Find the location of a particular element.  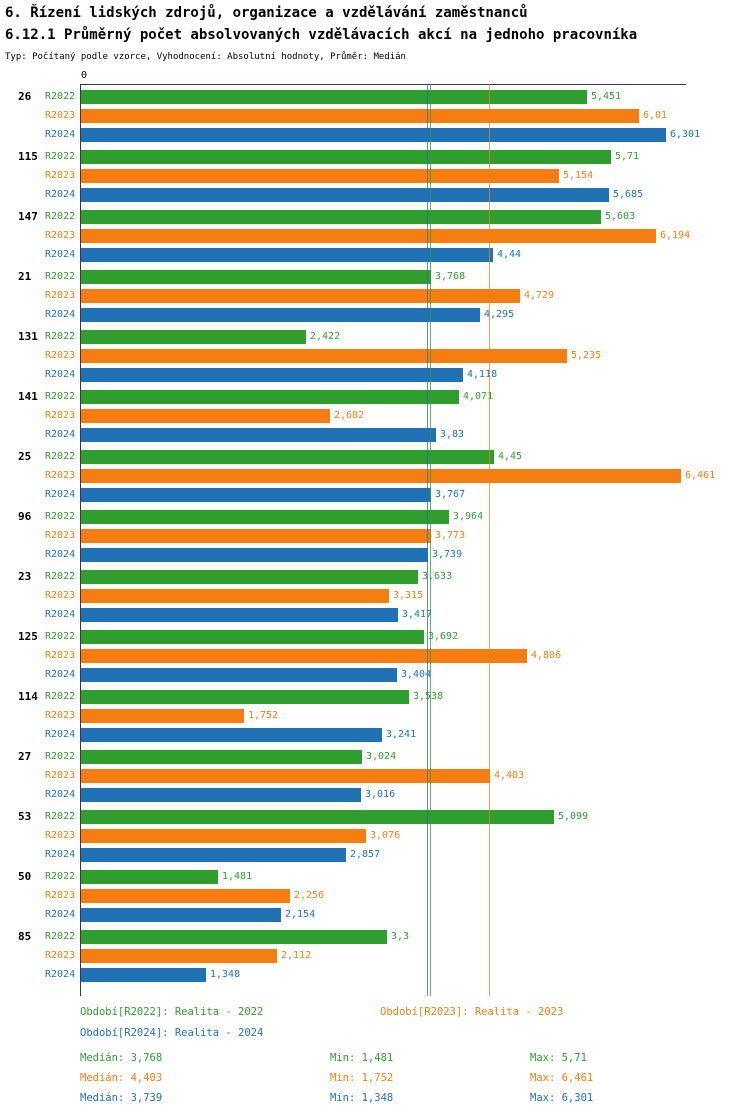

bar-value-label: 4,295 is located at coordinates (499, 314).